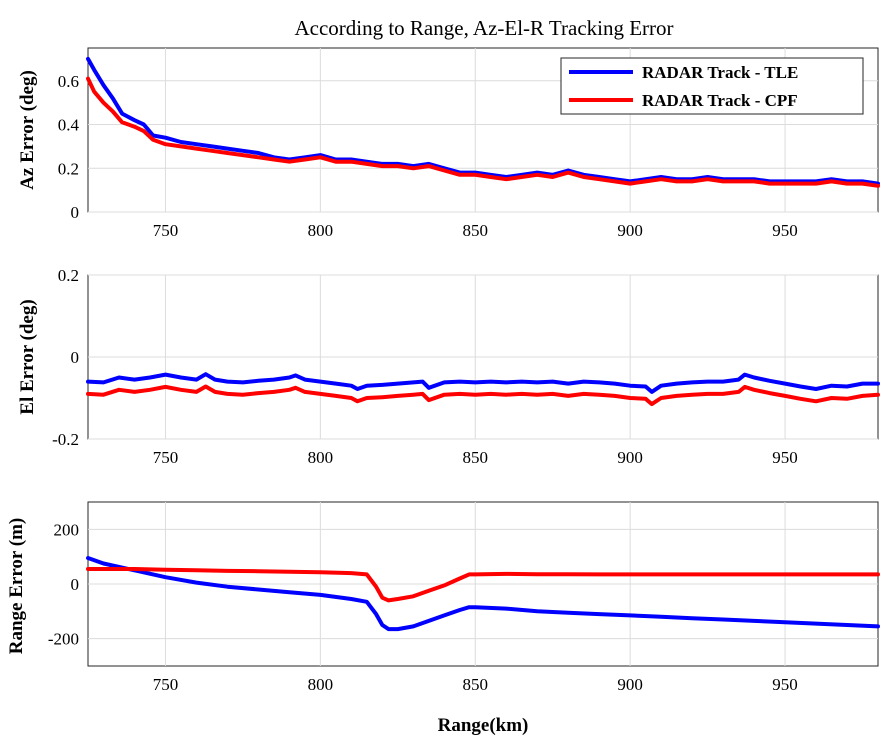 This screenshot has height=746, width=893. Describe the element at coordinates (75, 584) in the screenshot. I see `range-y-tick-label: 0` at that location.